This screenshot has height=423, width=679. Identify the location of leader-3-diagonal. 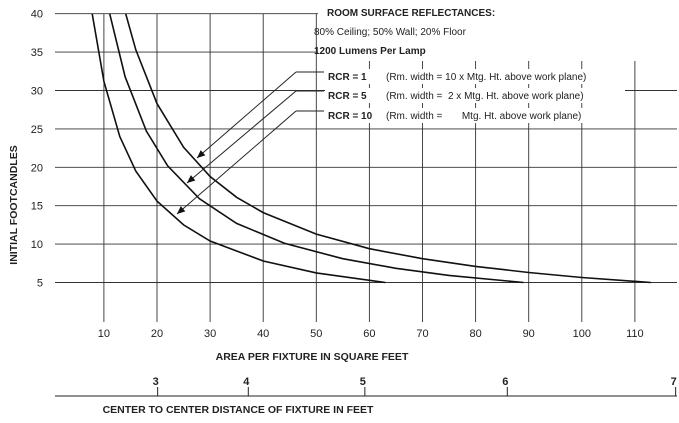
(236, 162).